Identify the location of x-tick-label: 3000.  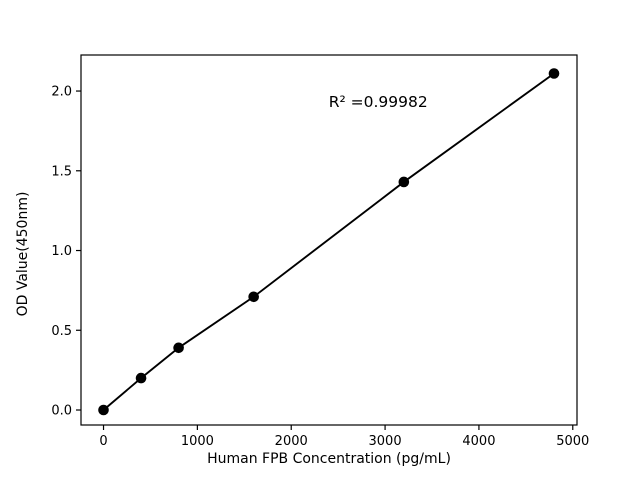
(385, 441).